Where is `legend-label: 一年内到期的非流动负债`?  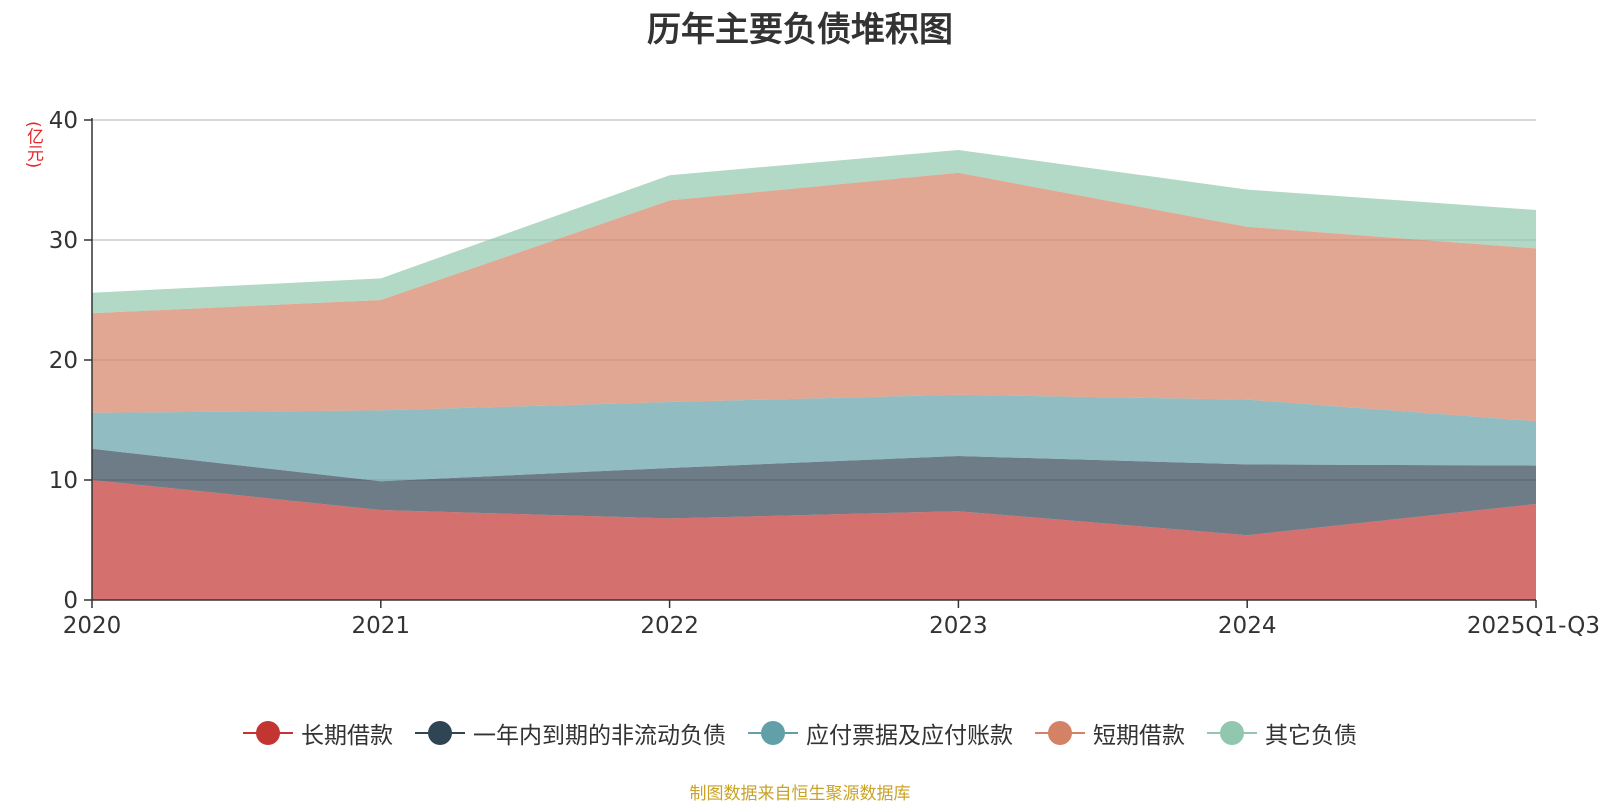
legend-label: 一年内到期的非流动负债 is located at coordinates (599, 736).